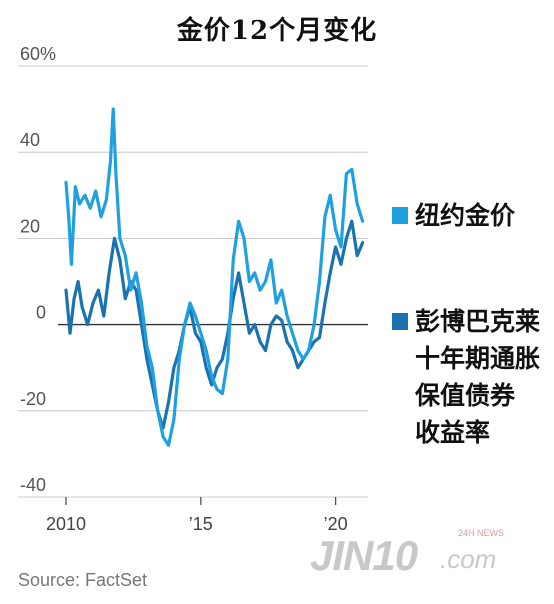 This screenshot has height=604, width=554. I want to click on x-tick-label: 2010, so click(66, 524).